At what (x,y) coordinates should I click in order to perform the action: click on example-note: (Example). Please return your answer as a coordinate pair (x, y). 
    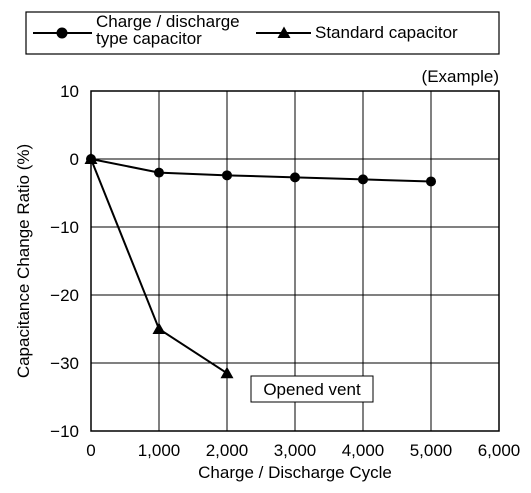
    Looking at the image, I should click on (460, 76).